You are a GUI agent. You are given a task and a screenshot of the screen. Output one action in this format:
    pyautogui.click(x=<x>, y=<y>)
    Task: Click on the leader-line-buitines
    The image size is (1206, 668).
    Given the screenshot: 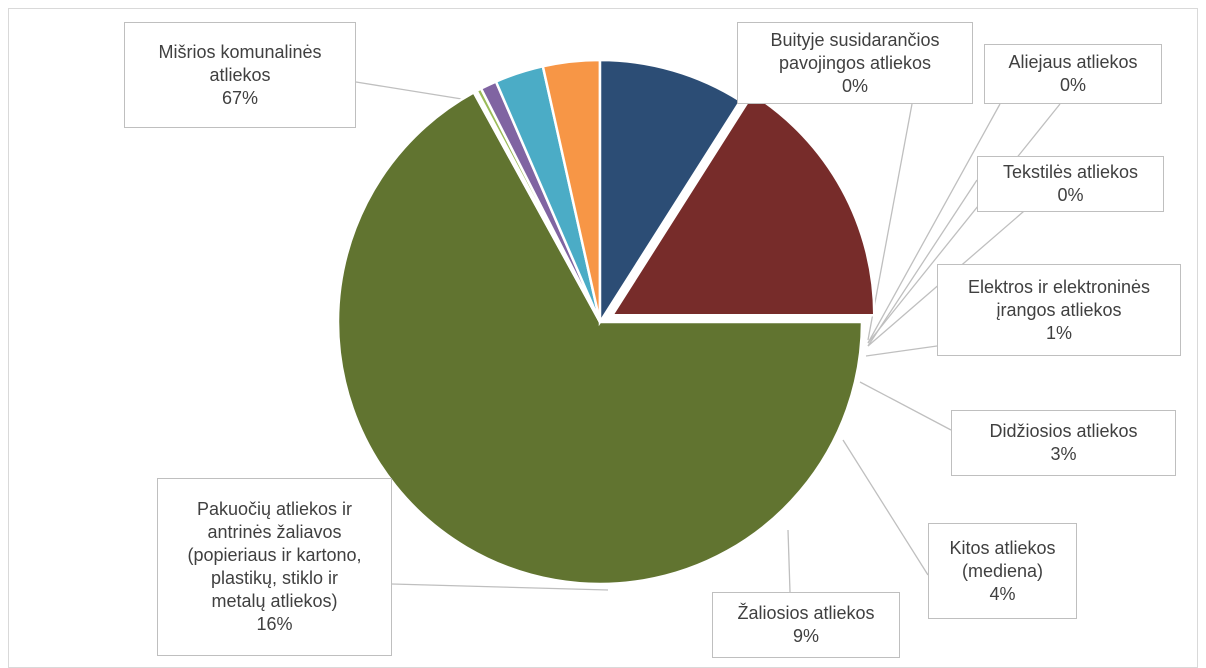 What is the action you would take?
    pyautogui.click(x=890, y=222)
    